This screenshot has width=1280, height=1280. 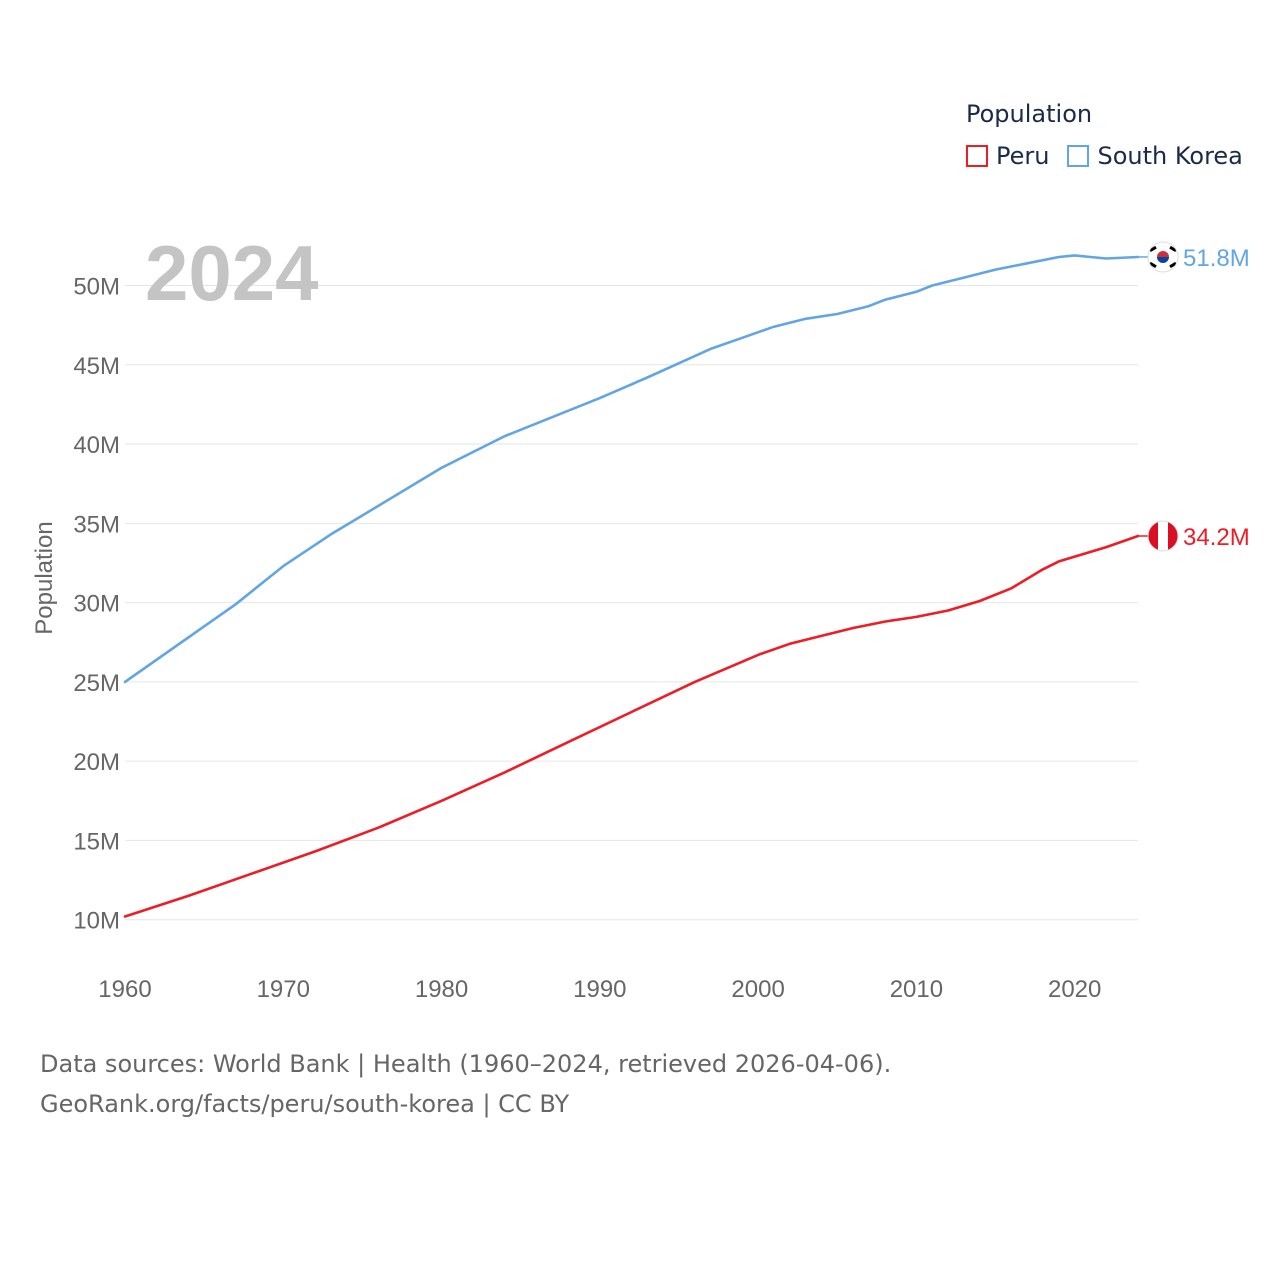 I want to click on year-label: 2024, so click(x=232, y=273).